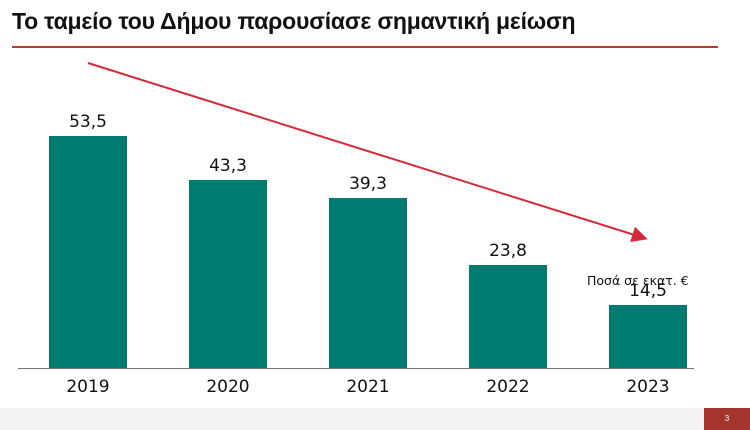 Image resolution: width=750 pixels, height=430 pixels. What do you see at coordinates (648, 387) in the screenshot?
I see `category-label: 2023` at bounding box center [648, 387].